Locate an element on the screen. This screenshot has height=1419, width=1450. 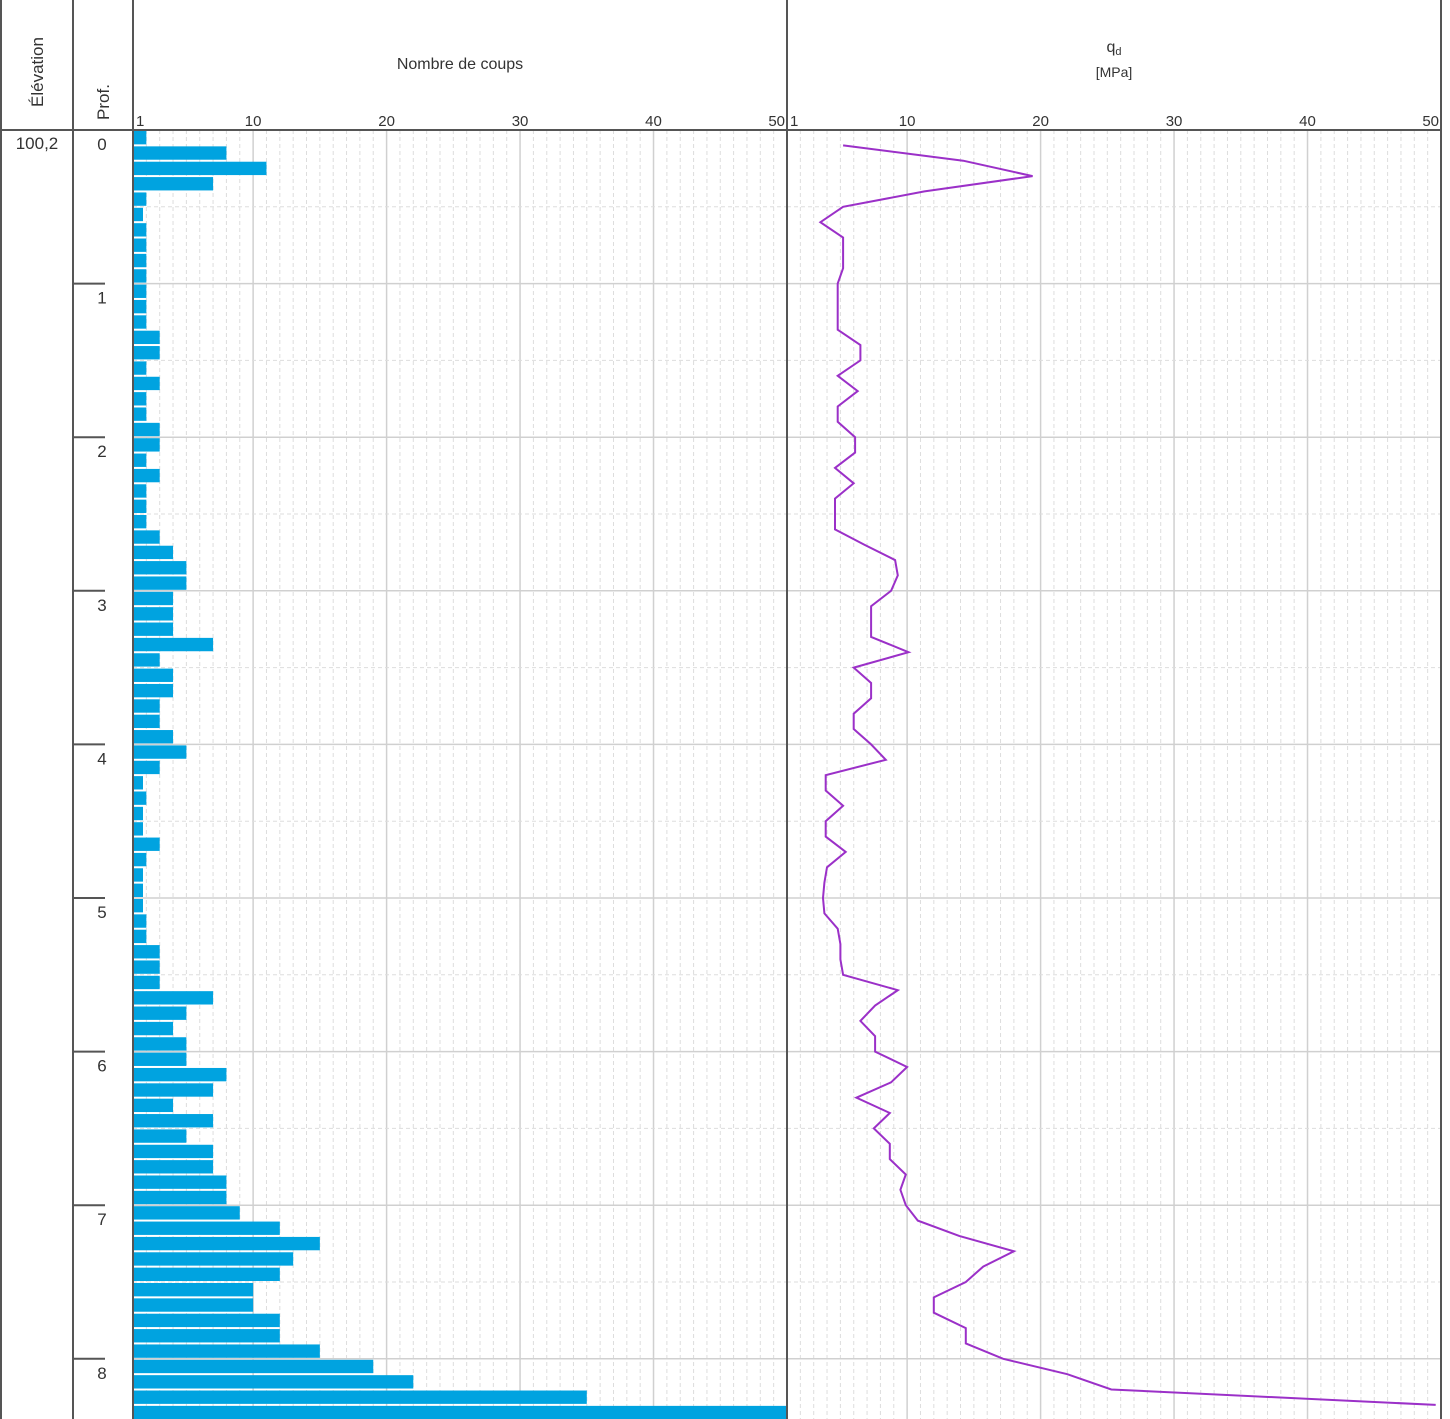
qd-x-tick-label: 10 is located at coordinates (907, 121).